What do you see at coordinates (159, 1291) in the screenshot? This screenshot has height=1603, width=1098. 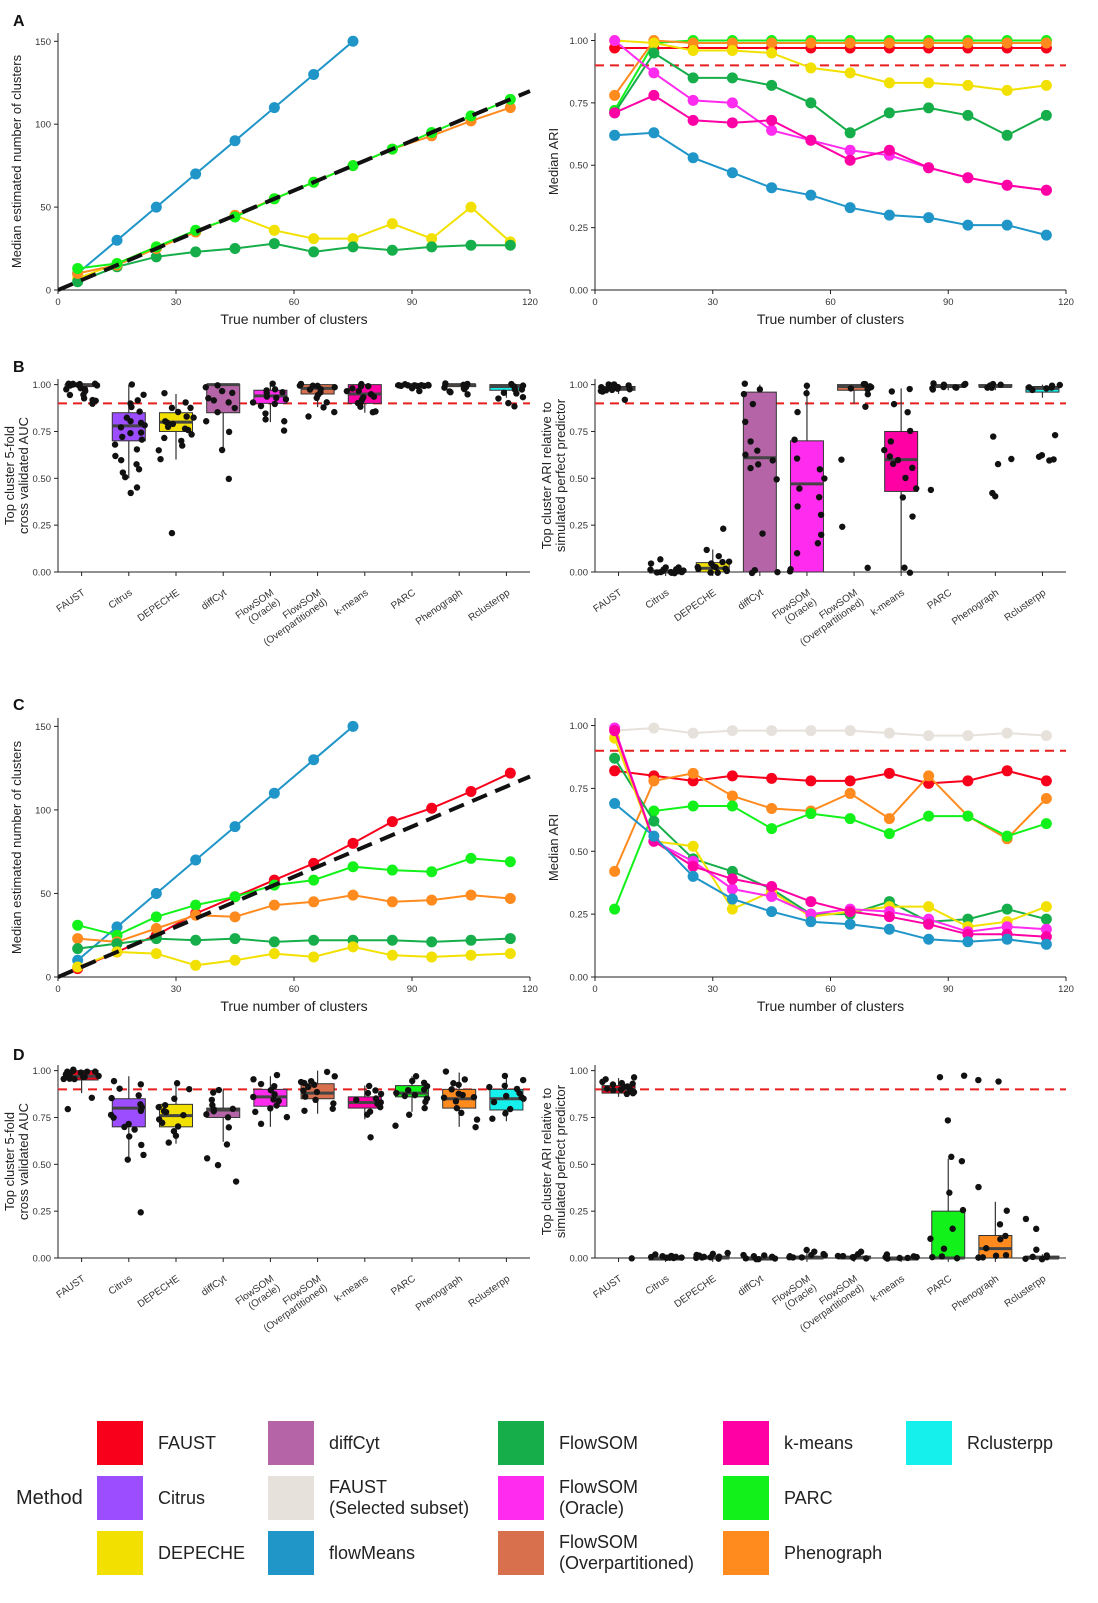 I see `category-label: DEPECHE` at bounding box center [159, 1291].